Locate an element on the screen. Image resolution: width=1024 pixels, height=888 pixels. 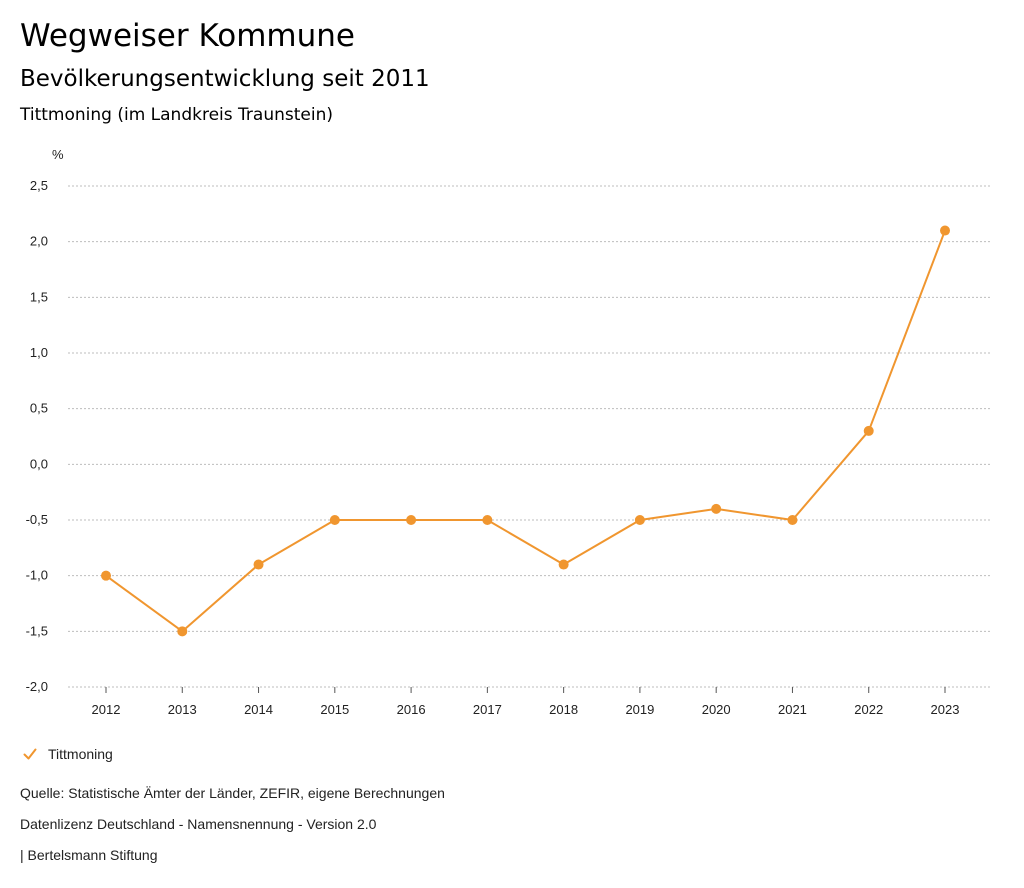
checkmark-icon is located at coordinates (30, 754).